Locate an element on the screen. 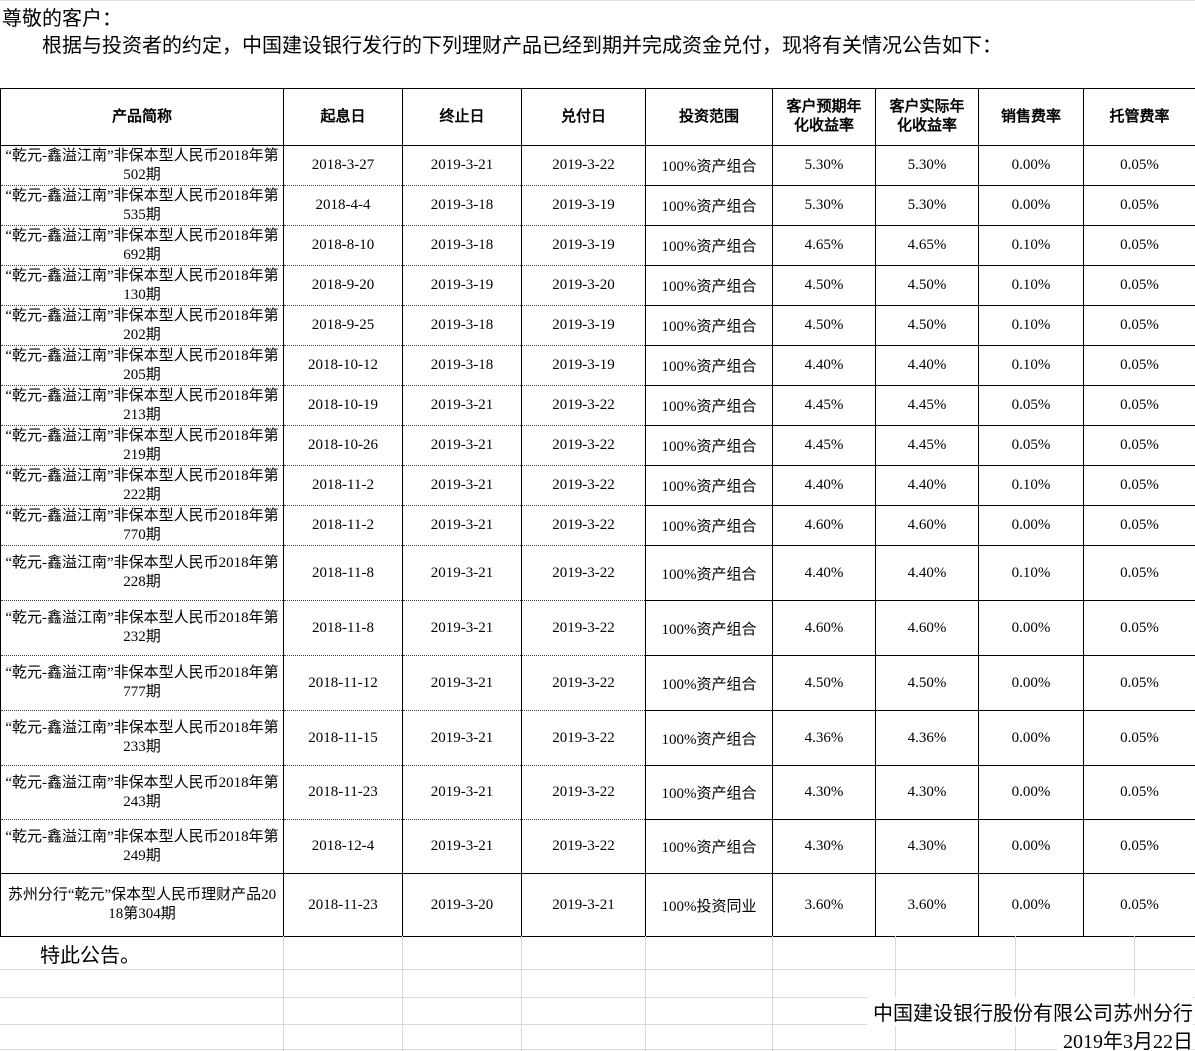 This screenshot has height=1051, width=1195. cell-actual-annual-yield: 4.45% is located at coordinates (927, 445).